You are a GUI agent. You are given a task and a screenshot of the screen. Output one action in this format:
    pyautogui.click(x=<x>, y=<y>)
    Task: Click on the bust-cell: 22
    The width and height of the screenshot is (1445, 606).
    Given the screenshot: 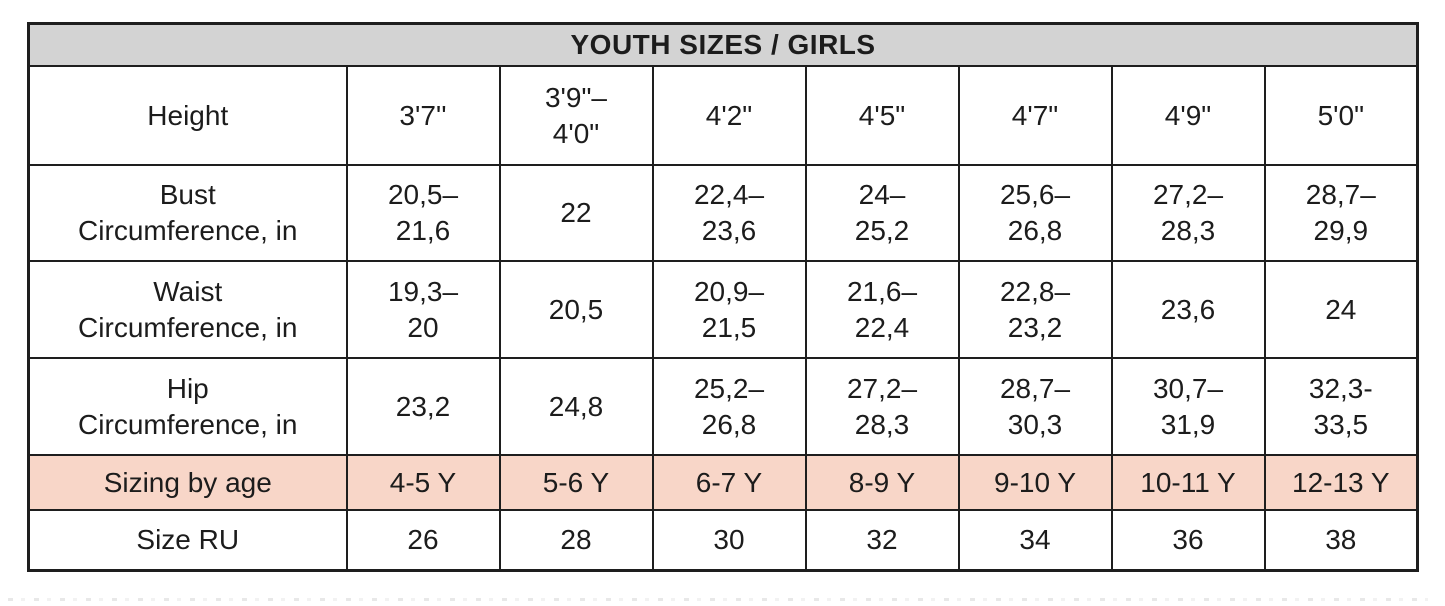 What is the action you would take?
    pyautogui.click(x=576, y=213)
    